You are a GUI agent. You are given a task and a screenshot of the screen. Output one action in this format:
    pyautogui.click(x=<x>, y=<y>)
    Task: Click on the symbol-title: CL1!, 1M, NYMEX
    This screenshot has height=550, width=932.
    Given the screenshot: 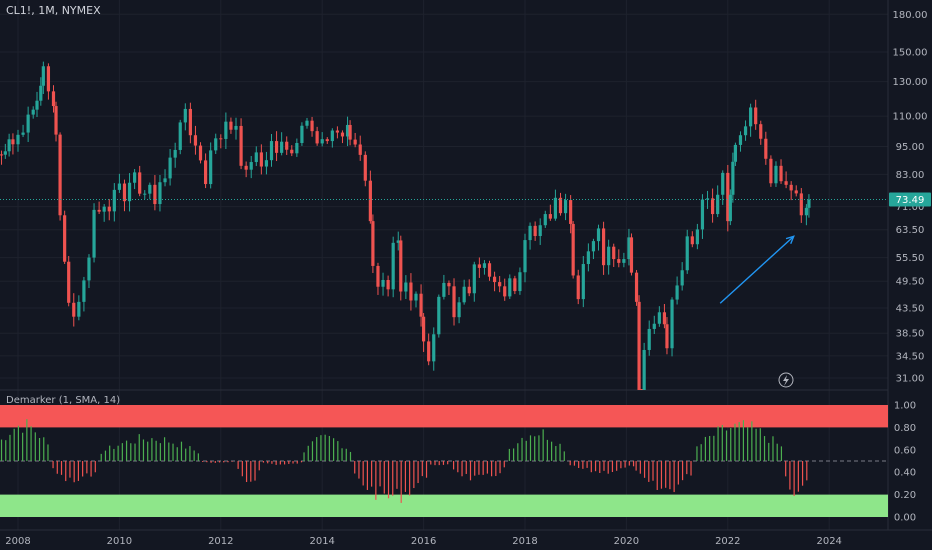 What is the action you would take?
    pyautogui.click(x=53, y=10)
    